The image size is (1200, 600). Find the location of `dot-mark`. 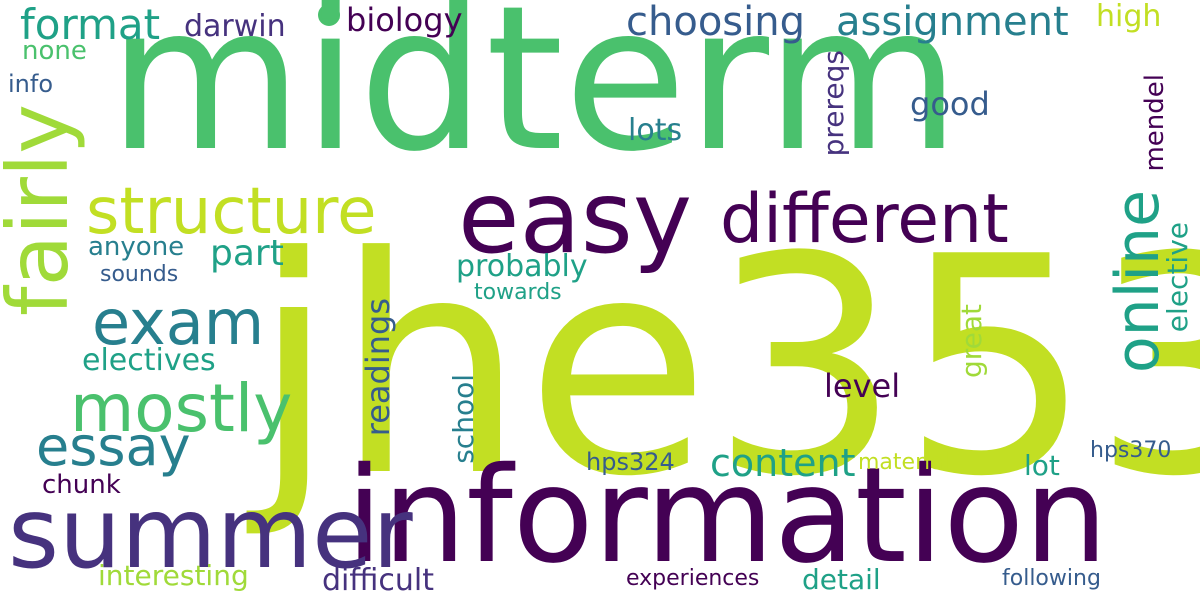

dot-mark is located at coordinates (329, 15).